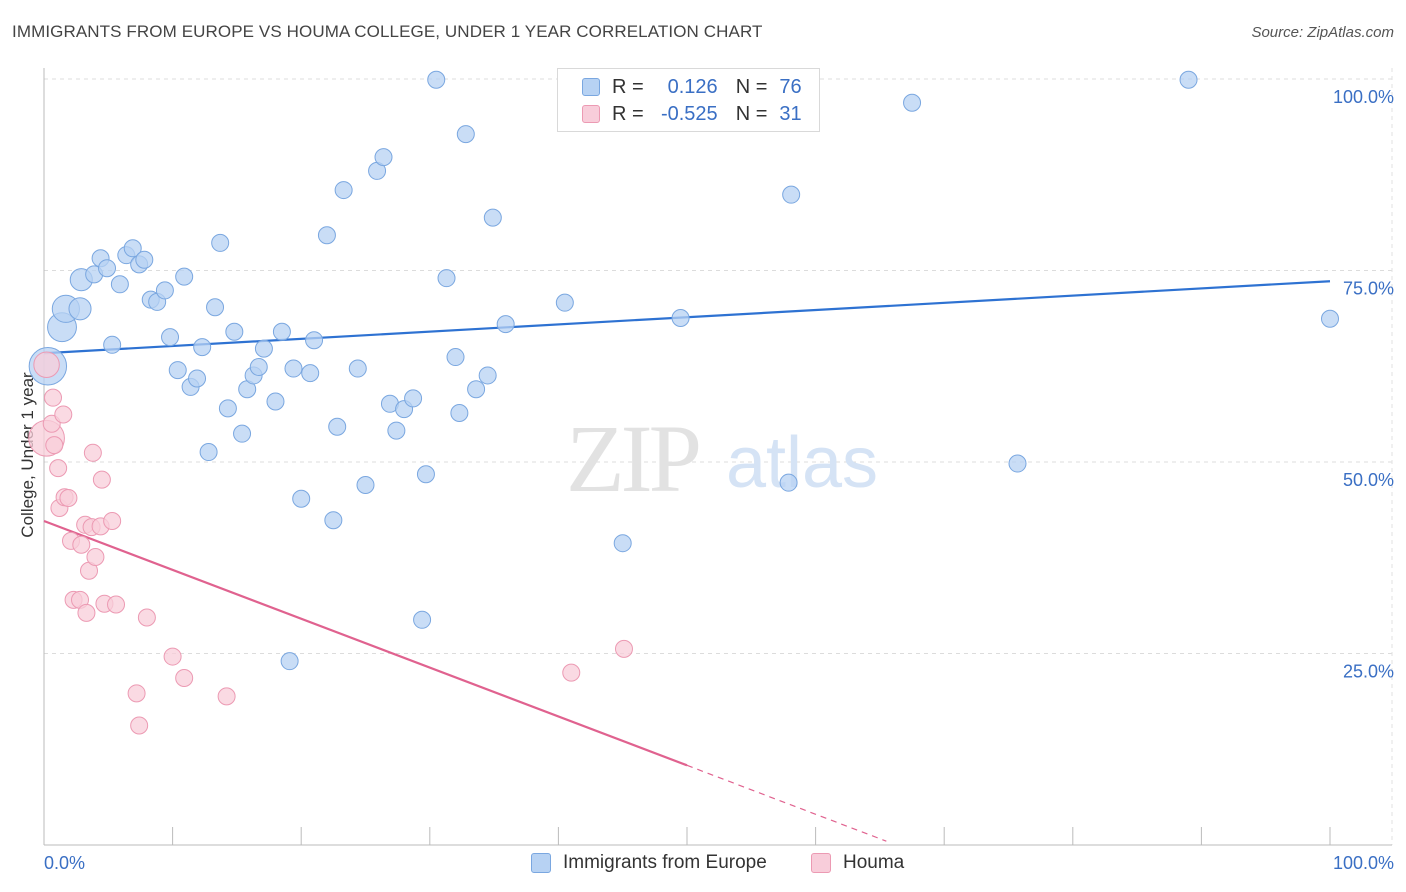  I want to click on series-legend: Immigrants from Europe Houma, so click(703, 865).